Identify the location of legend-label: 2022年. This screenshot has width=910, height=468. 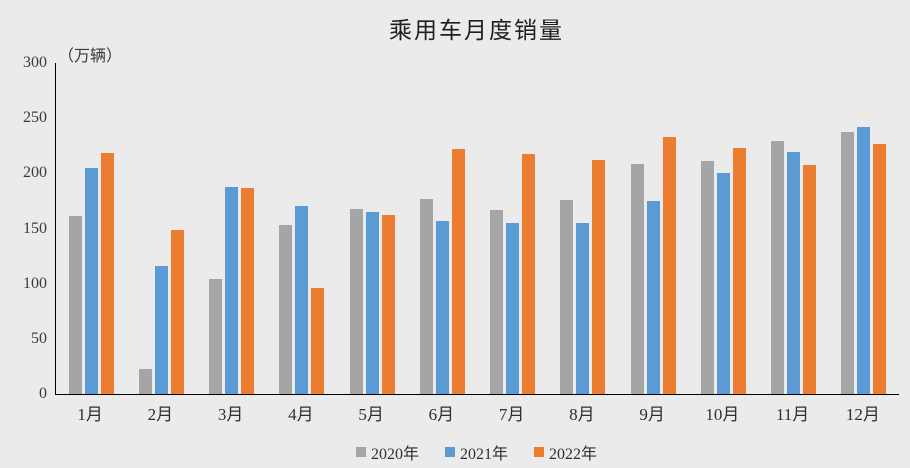
(573, 454).